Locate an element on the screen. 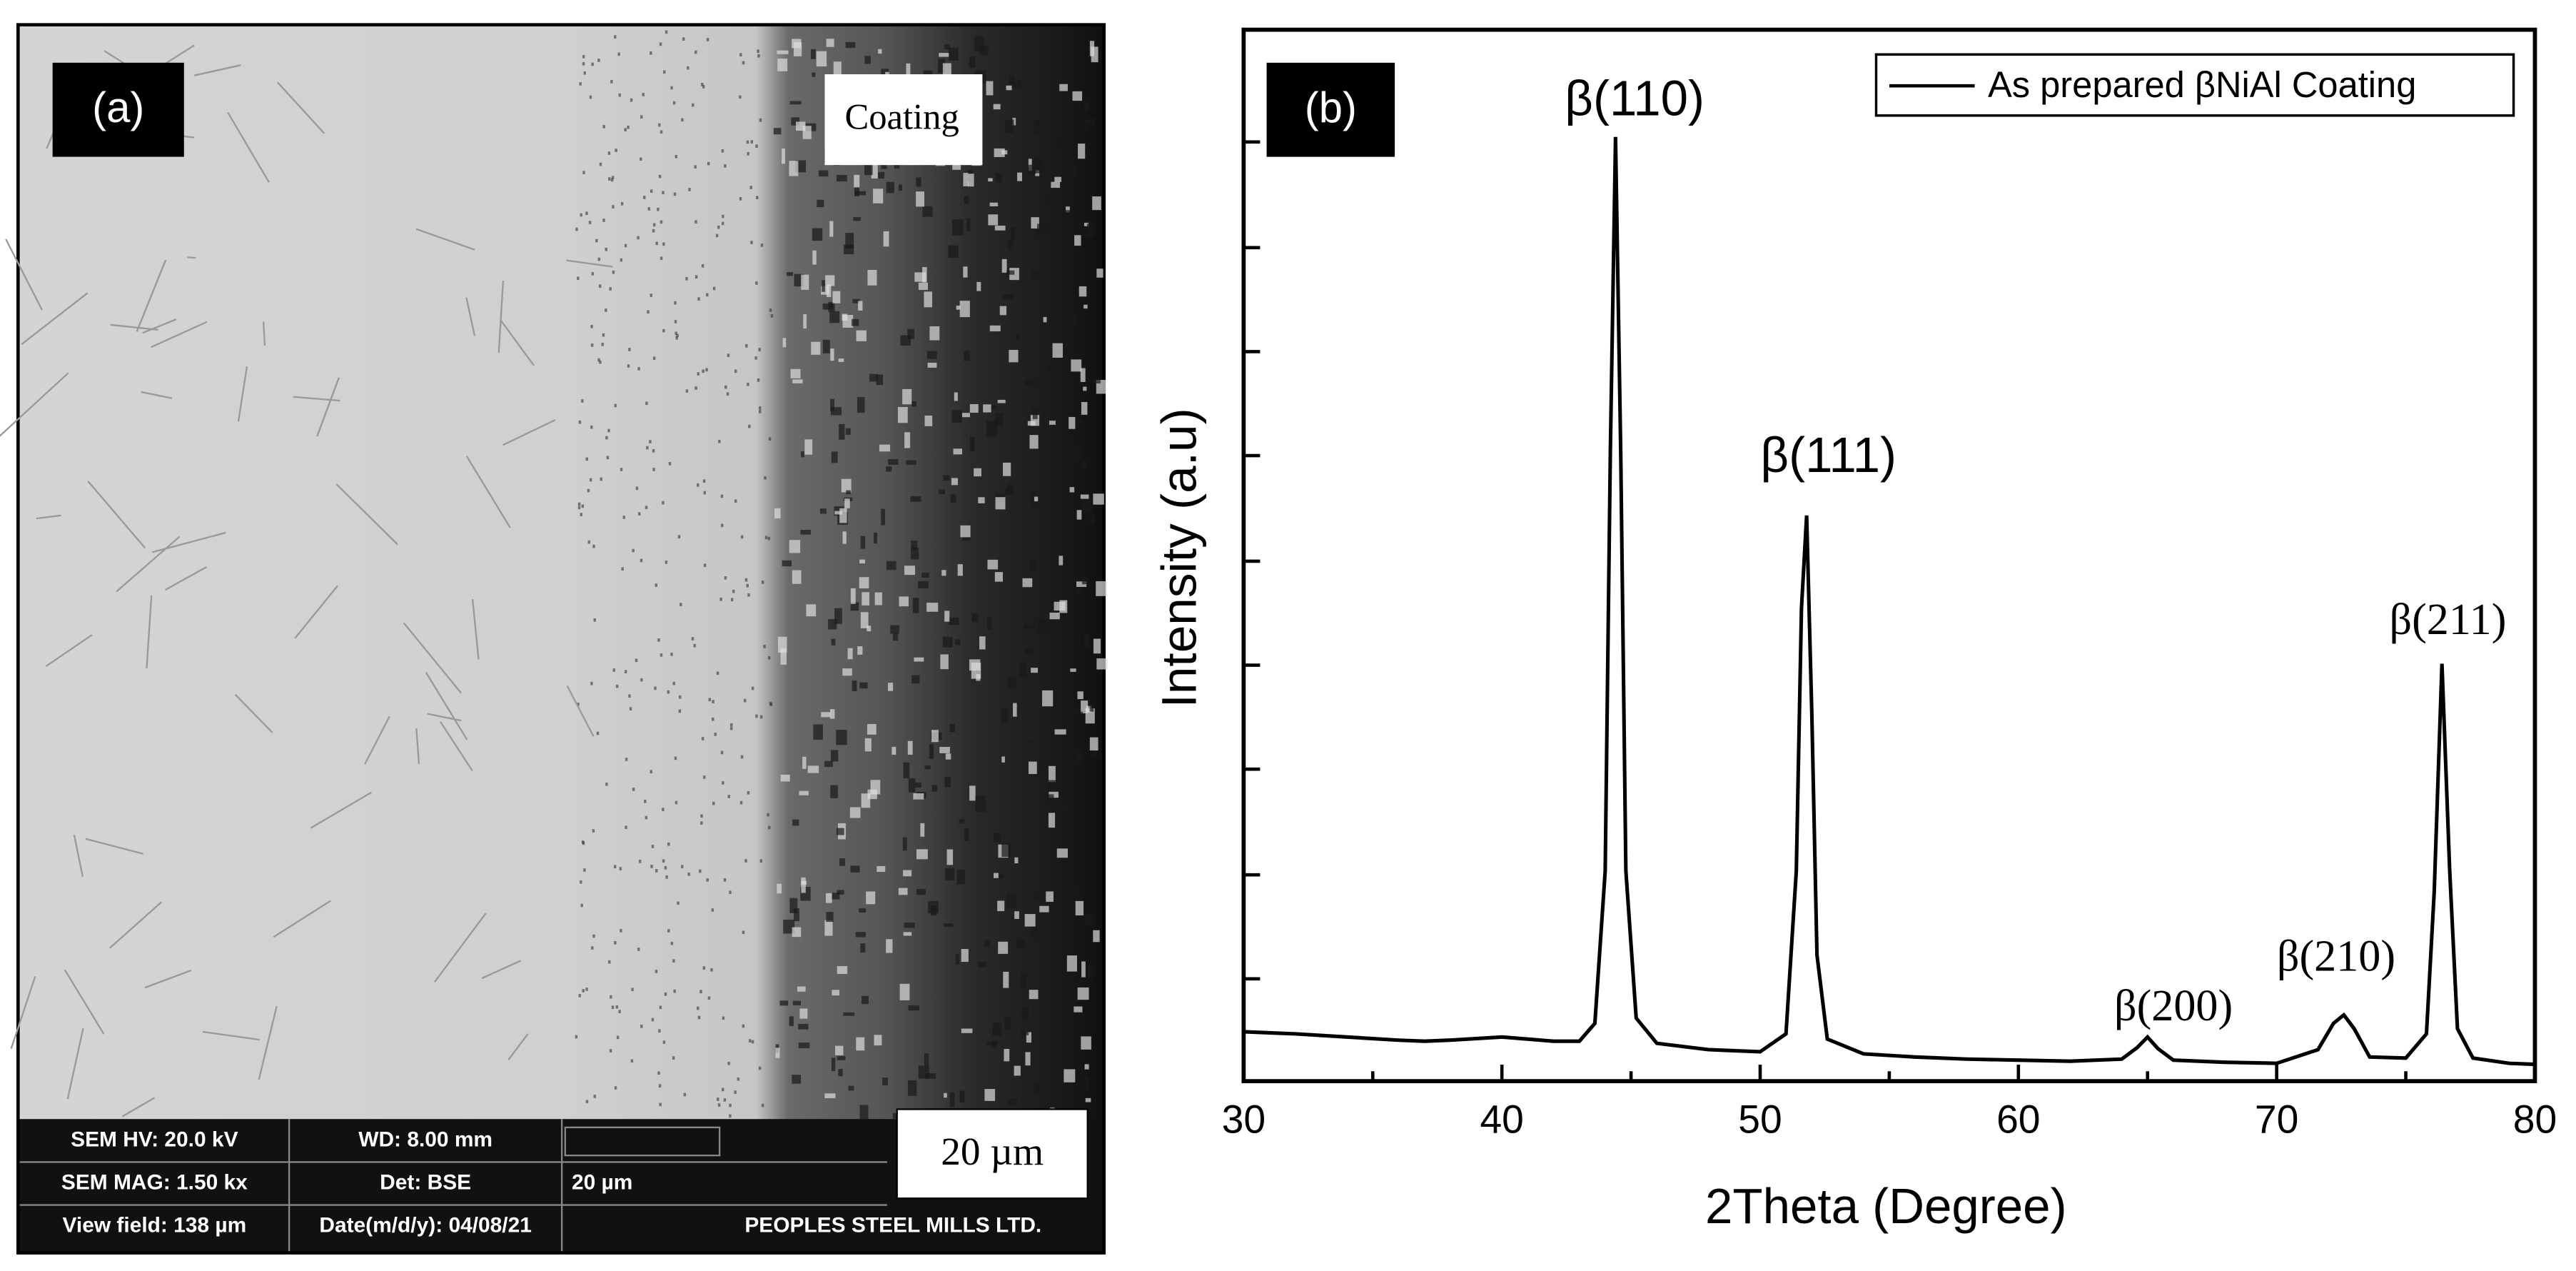  peak-label: β(200) is located at coordinates (2173, 1006).